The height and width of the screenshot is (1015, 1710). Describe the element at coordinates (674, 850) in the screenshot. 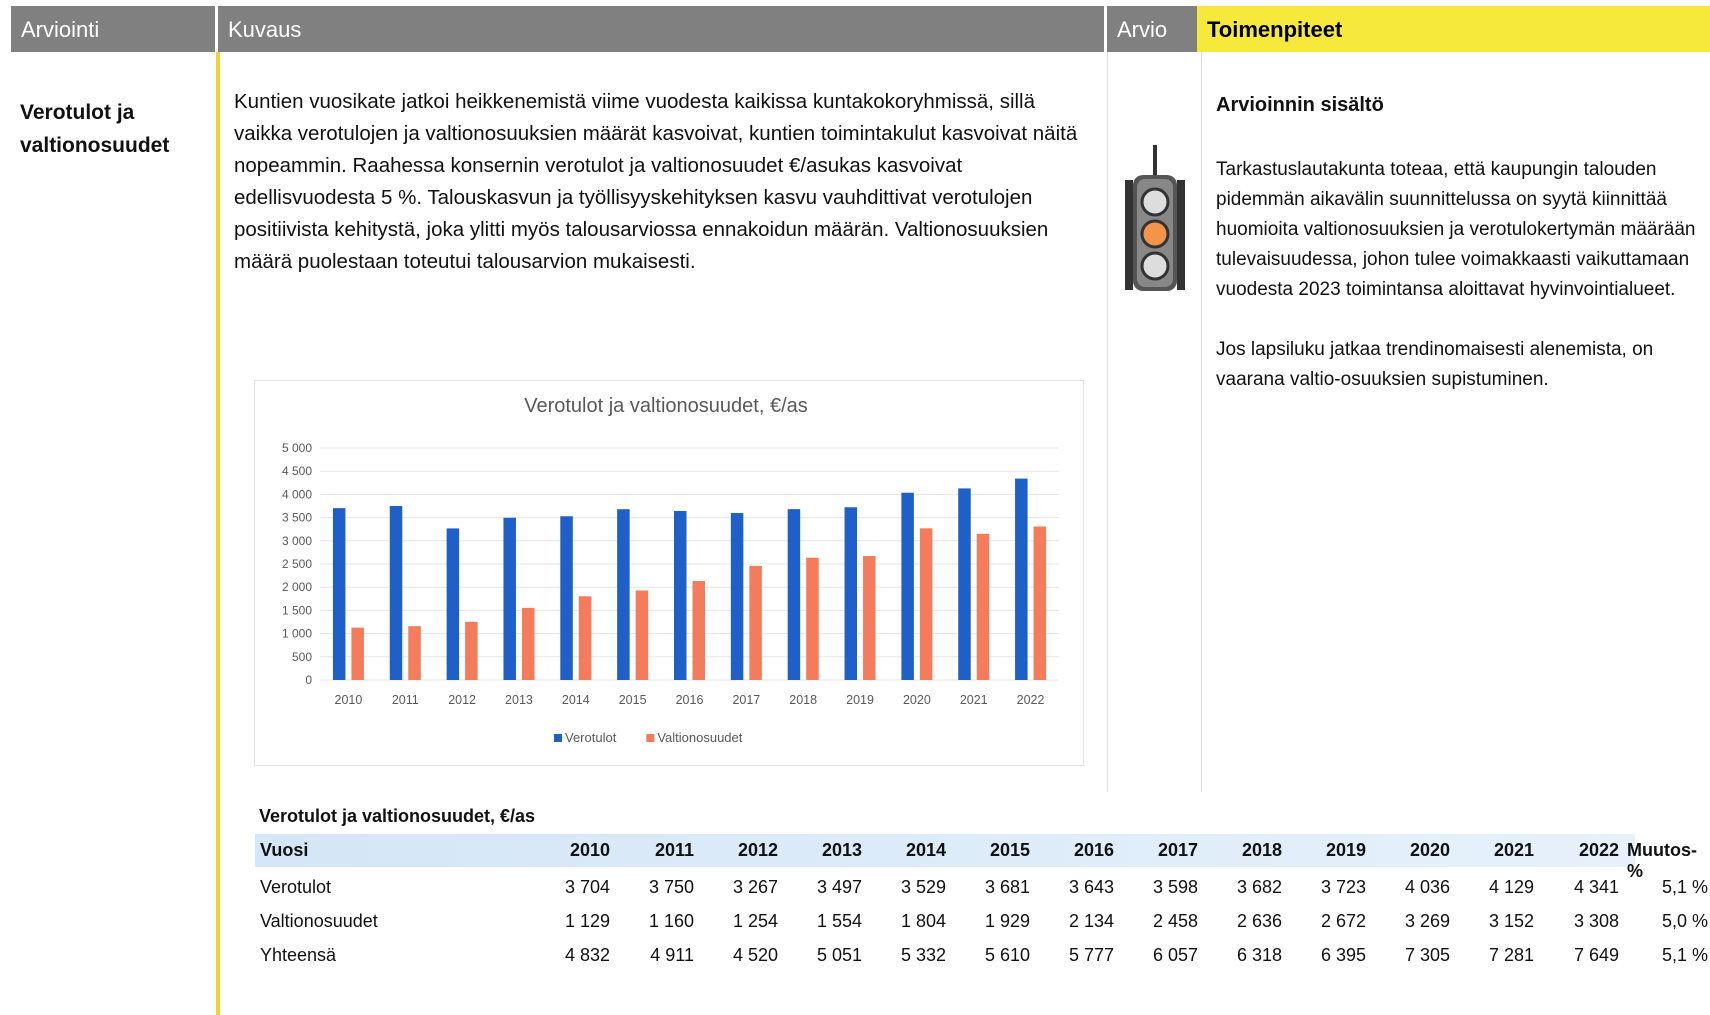

I see `table-header-cell: 2011` at that location.